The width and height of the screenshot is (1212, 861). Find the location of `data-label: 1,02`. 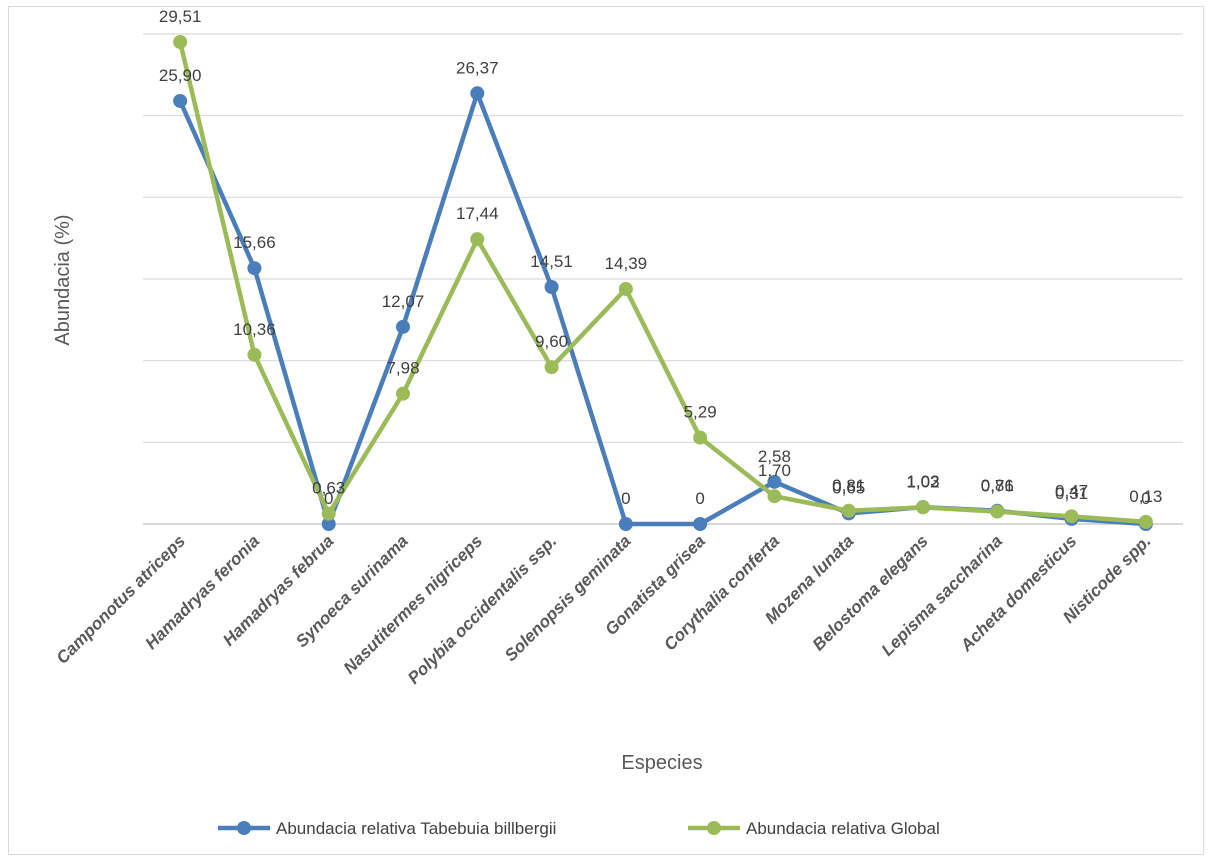

data-label: 1,02 is located at coordinates (922, 481).